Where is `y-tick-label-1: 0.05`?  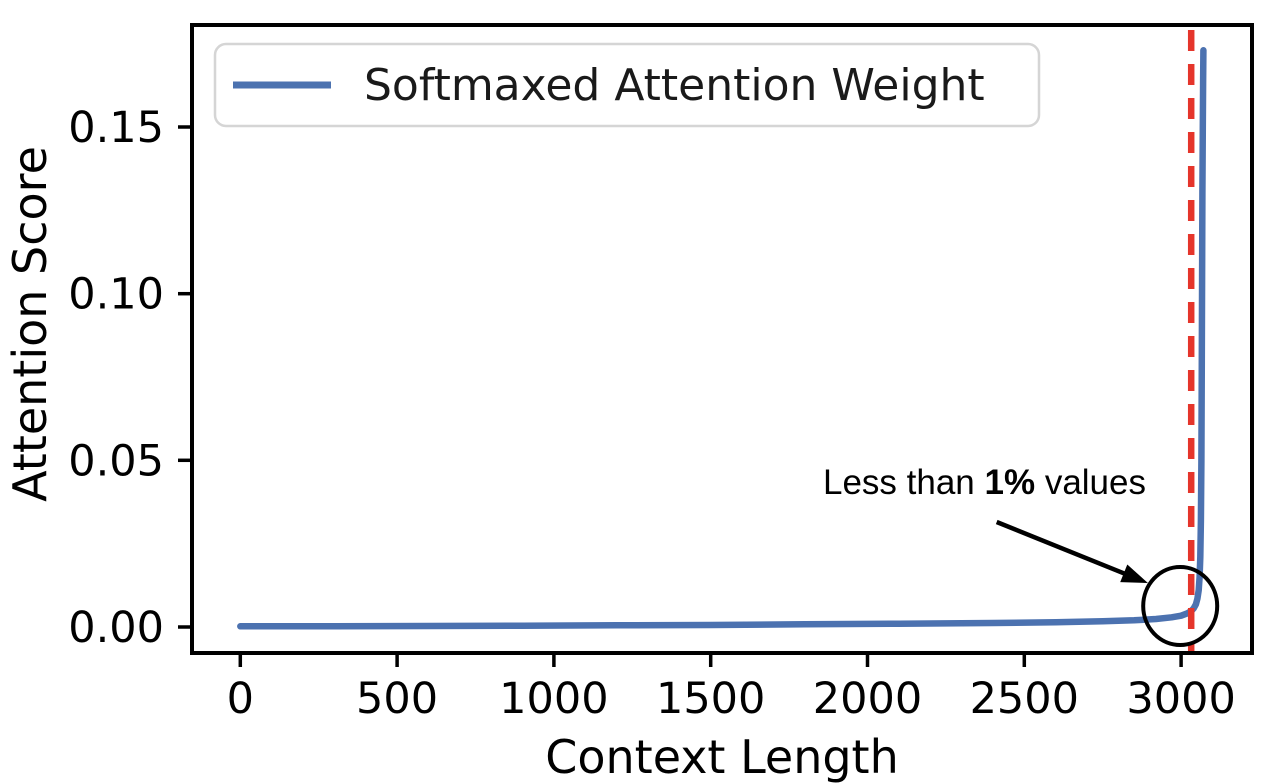
y-tick-label-1: 0.05 is located at coordinates (116, 461).